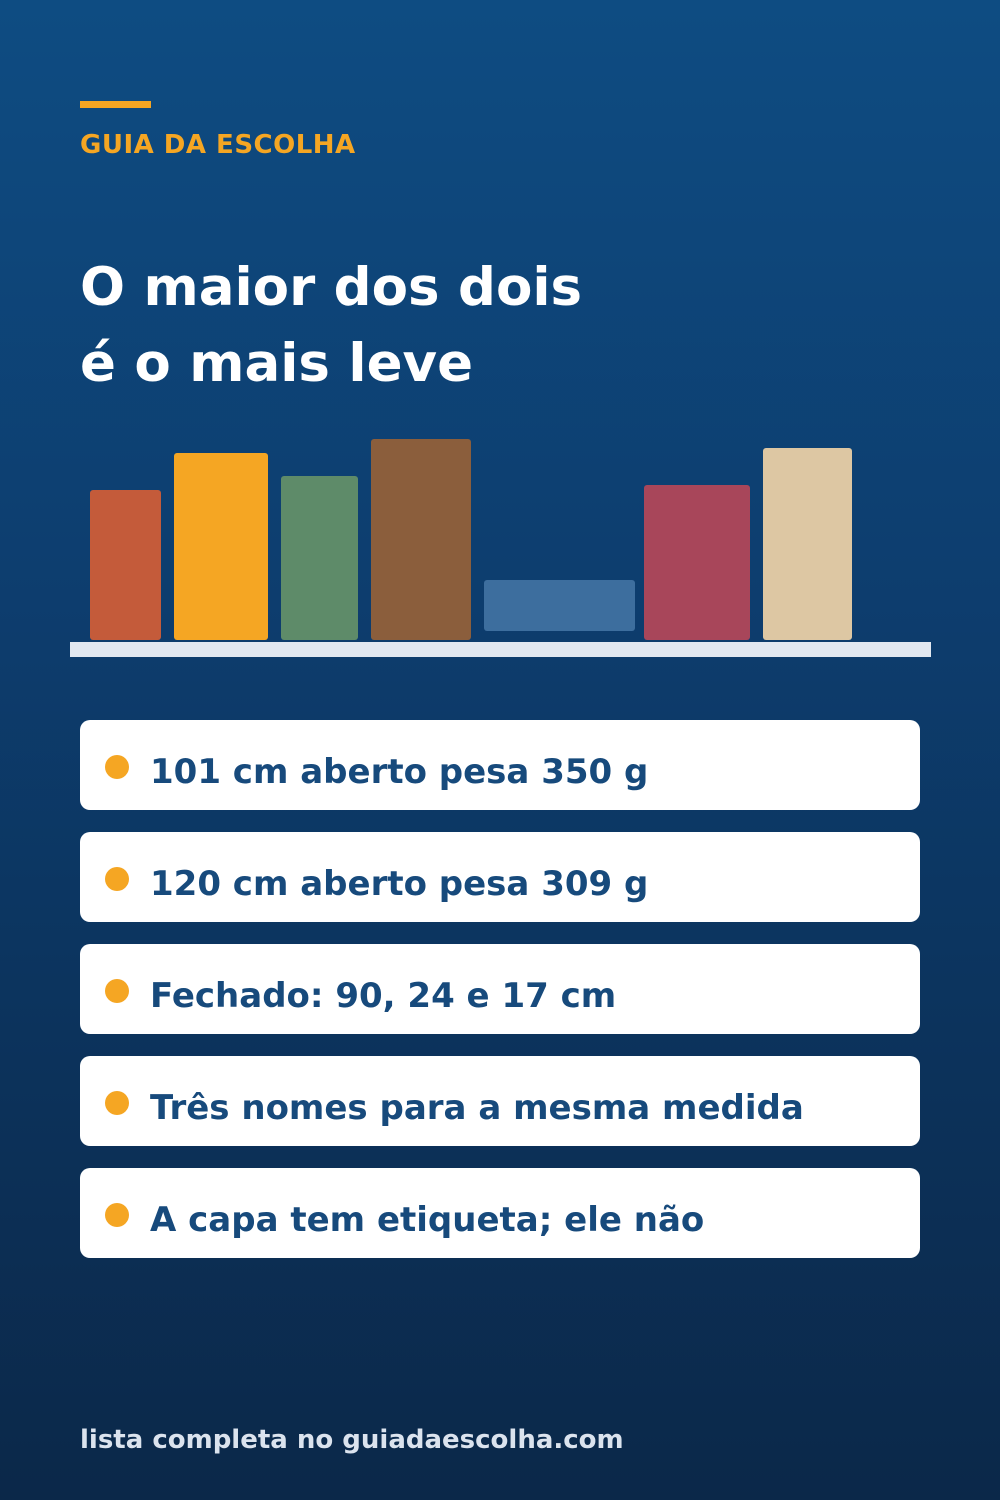  Describe the element at coordinates (383, 996) in the screenshot. I see `list-item-text: Fechado: 90, 24 e 17 cm` at that location.